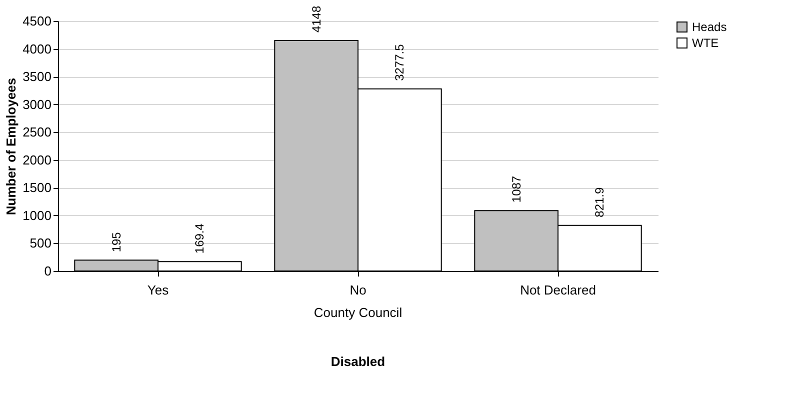 This screenshot has height=407, width=807. I want to click on x-axis-title: Disabled, so click(358, 361).